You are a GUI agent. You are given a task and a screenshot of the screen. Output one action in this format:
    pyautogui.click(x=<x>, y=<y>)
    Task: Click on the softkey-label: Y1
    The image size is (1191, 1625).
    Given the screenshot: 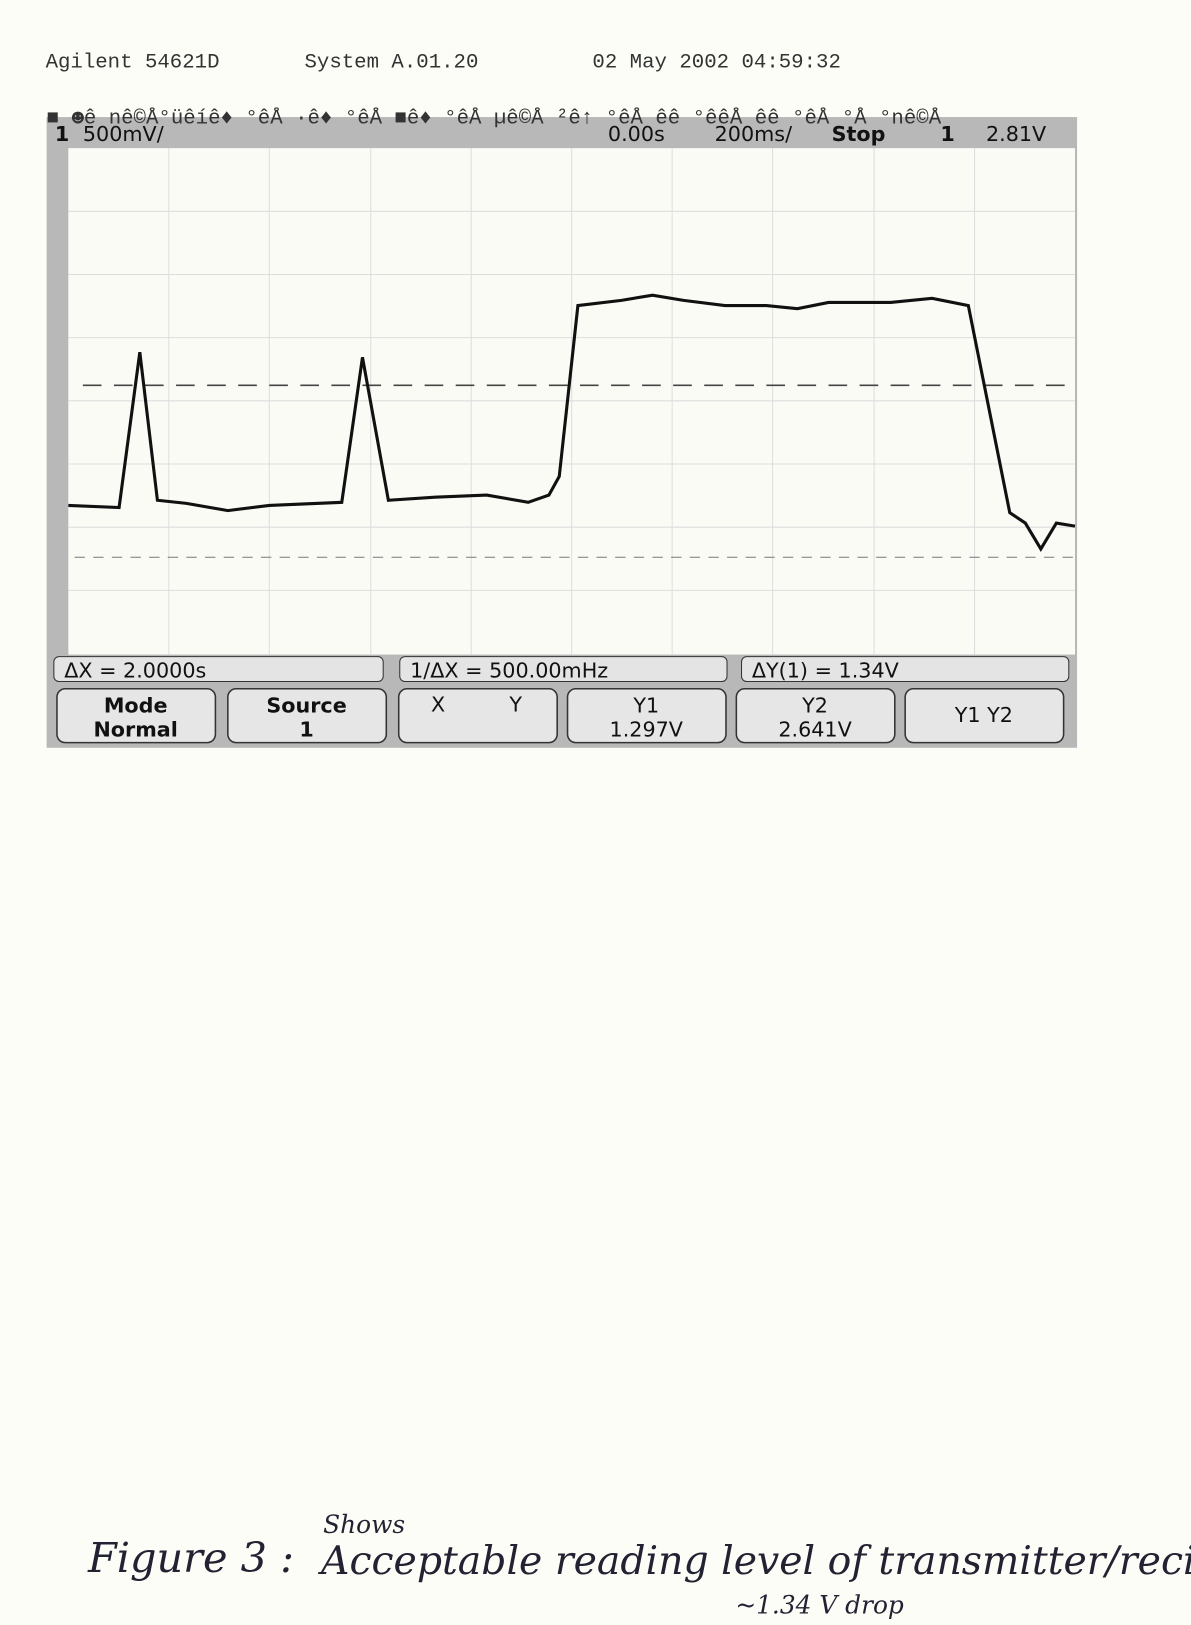 What is the action you would take?
    pyautogui.click(x=645, y=706)
    